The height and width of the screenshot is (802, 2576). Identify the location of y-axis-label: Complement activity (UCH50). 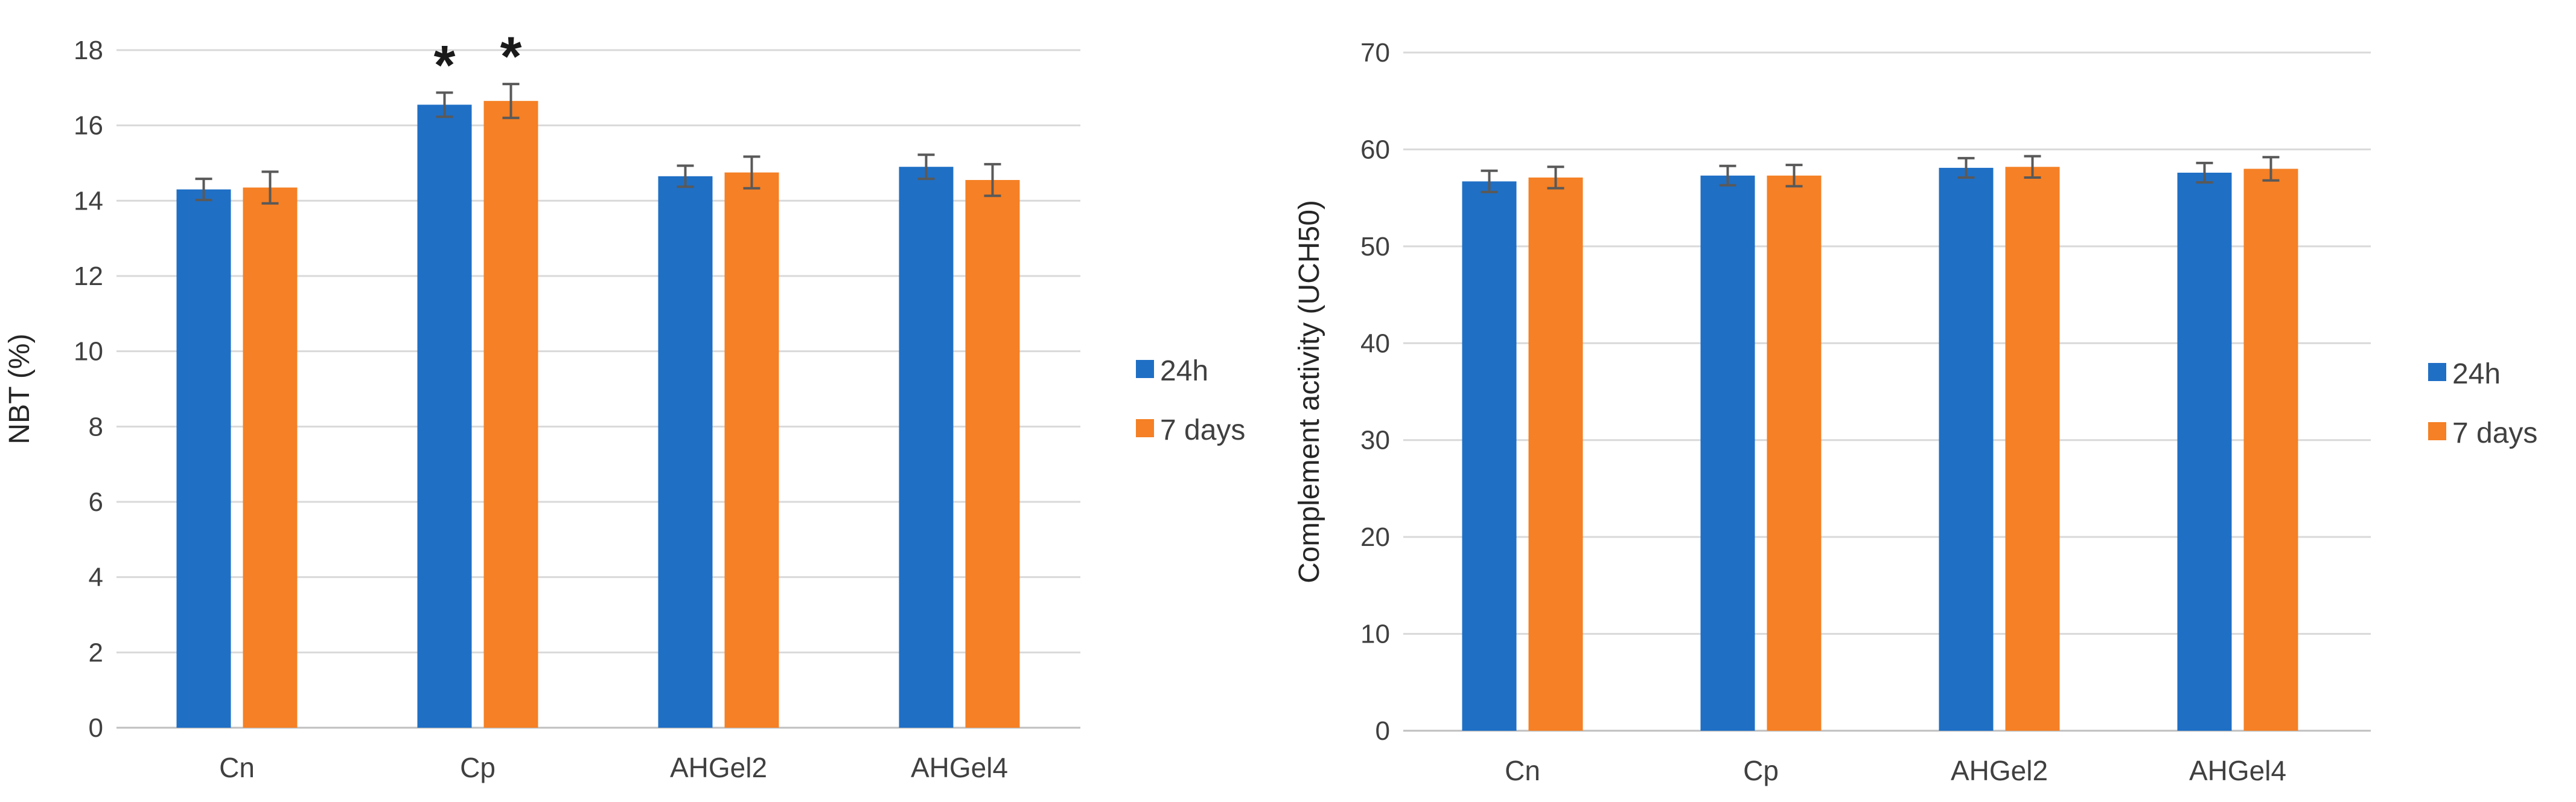
(1309, 391).